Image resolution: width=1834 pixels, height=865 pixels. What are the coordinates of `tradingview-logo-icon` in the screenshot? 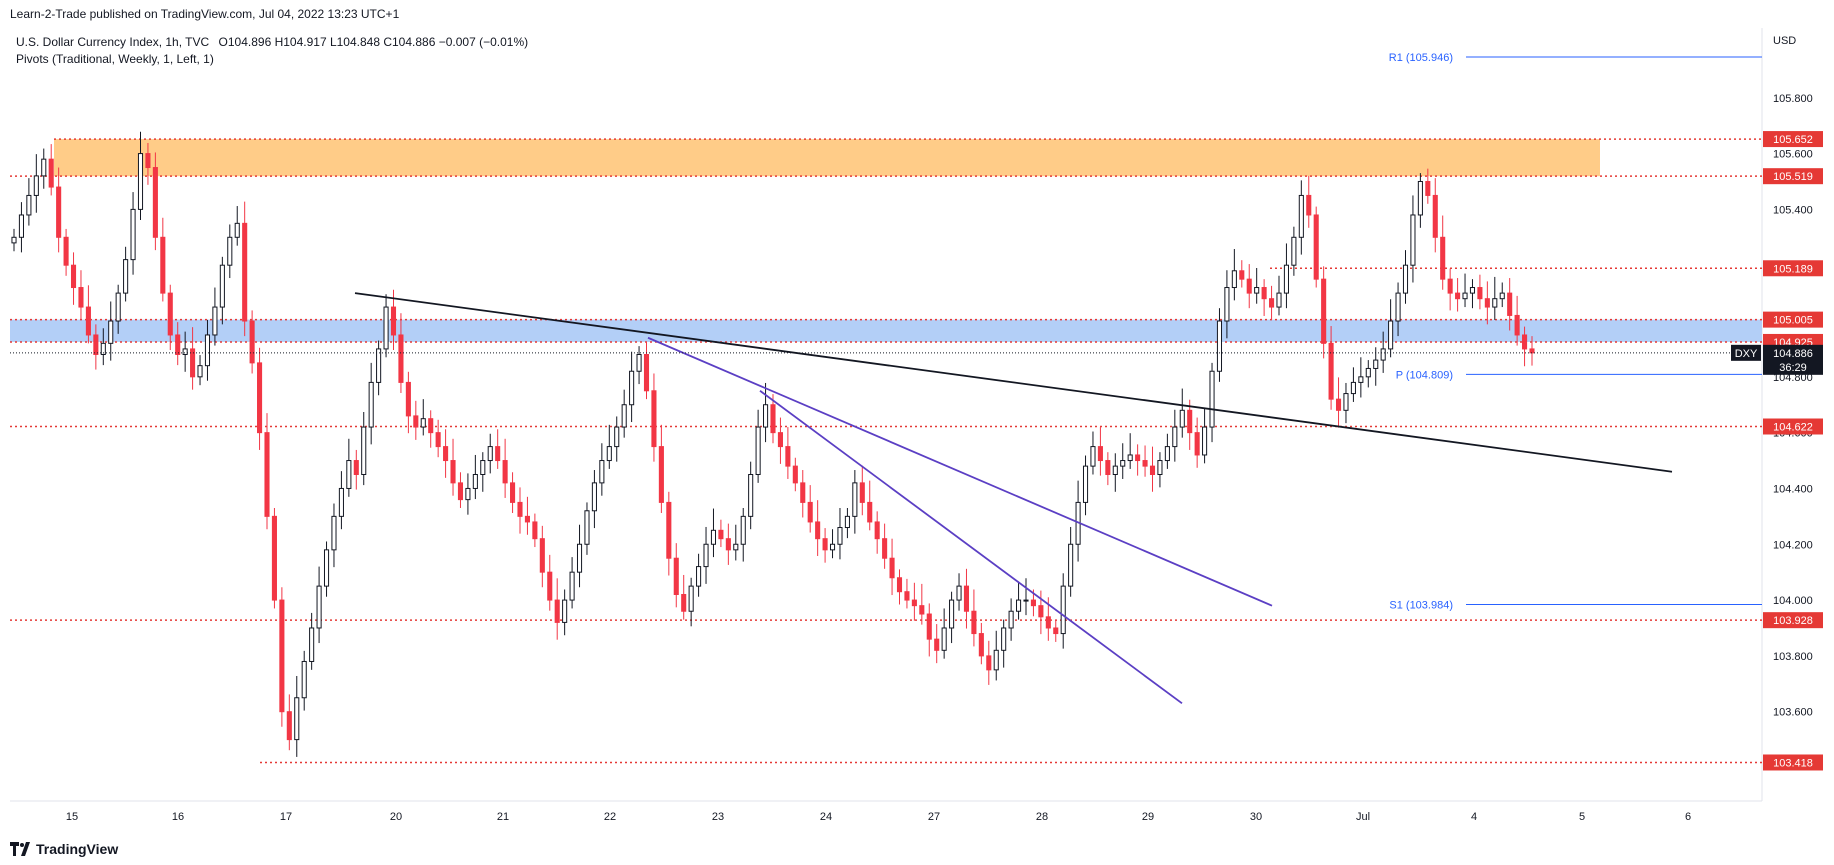 It's located at (20, 849).